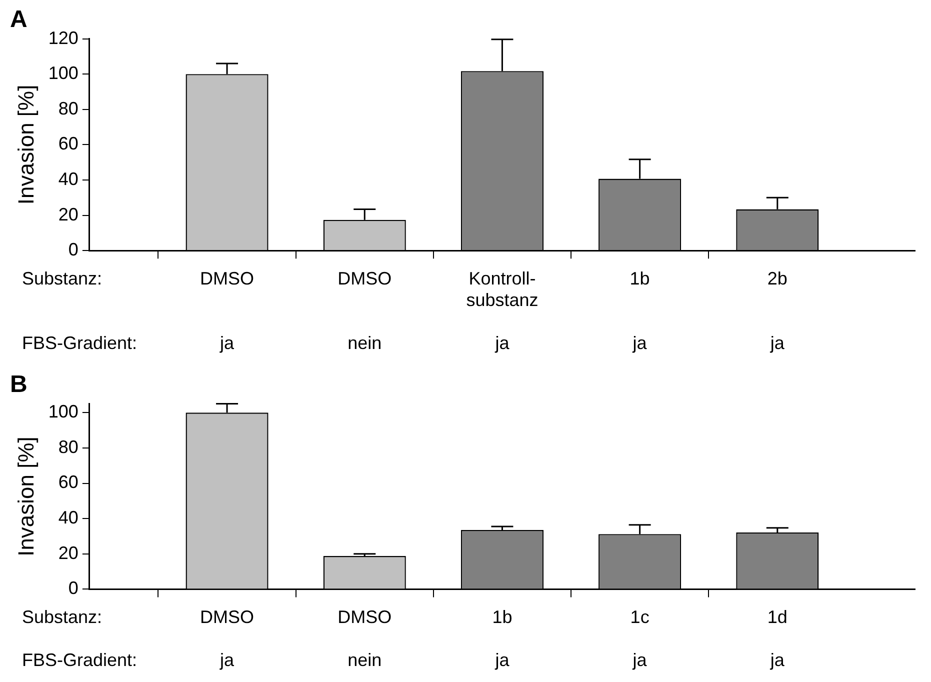 This screenshot has width=931, height=682. Describe the element at coordinates (19, 20) in the screenshot. I see `chart-title: A` at that location.